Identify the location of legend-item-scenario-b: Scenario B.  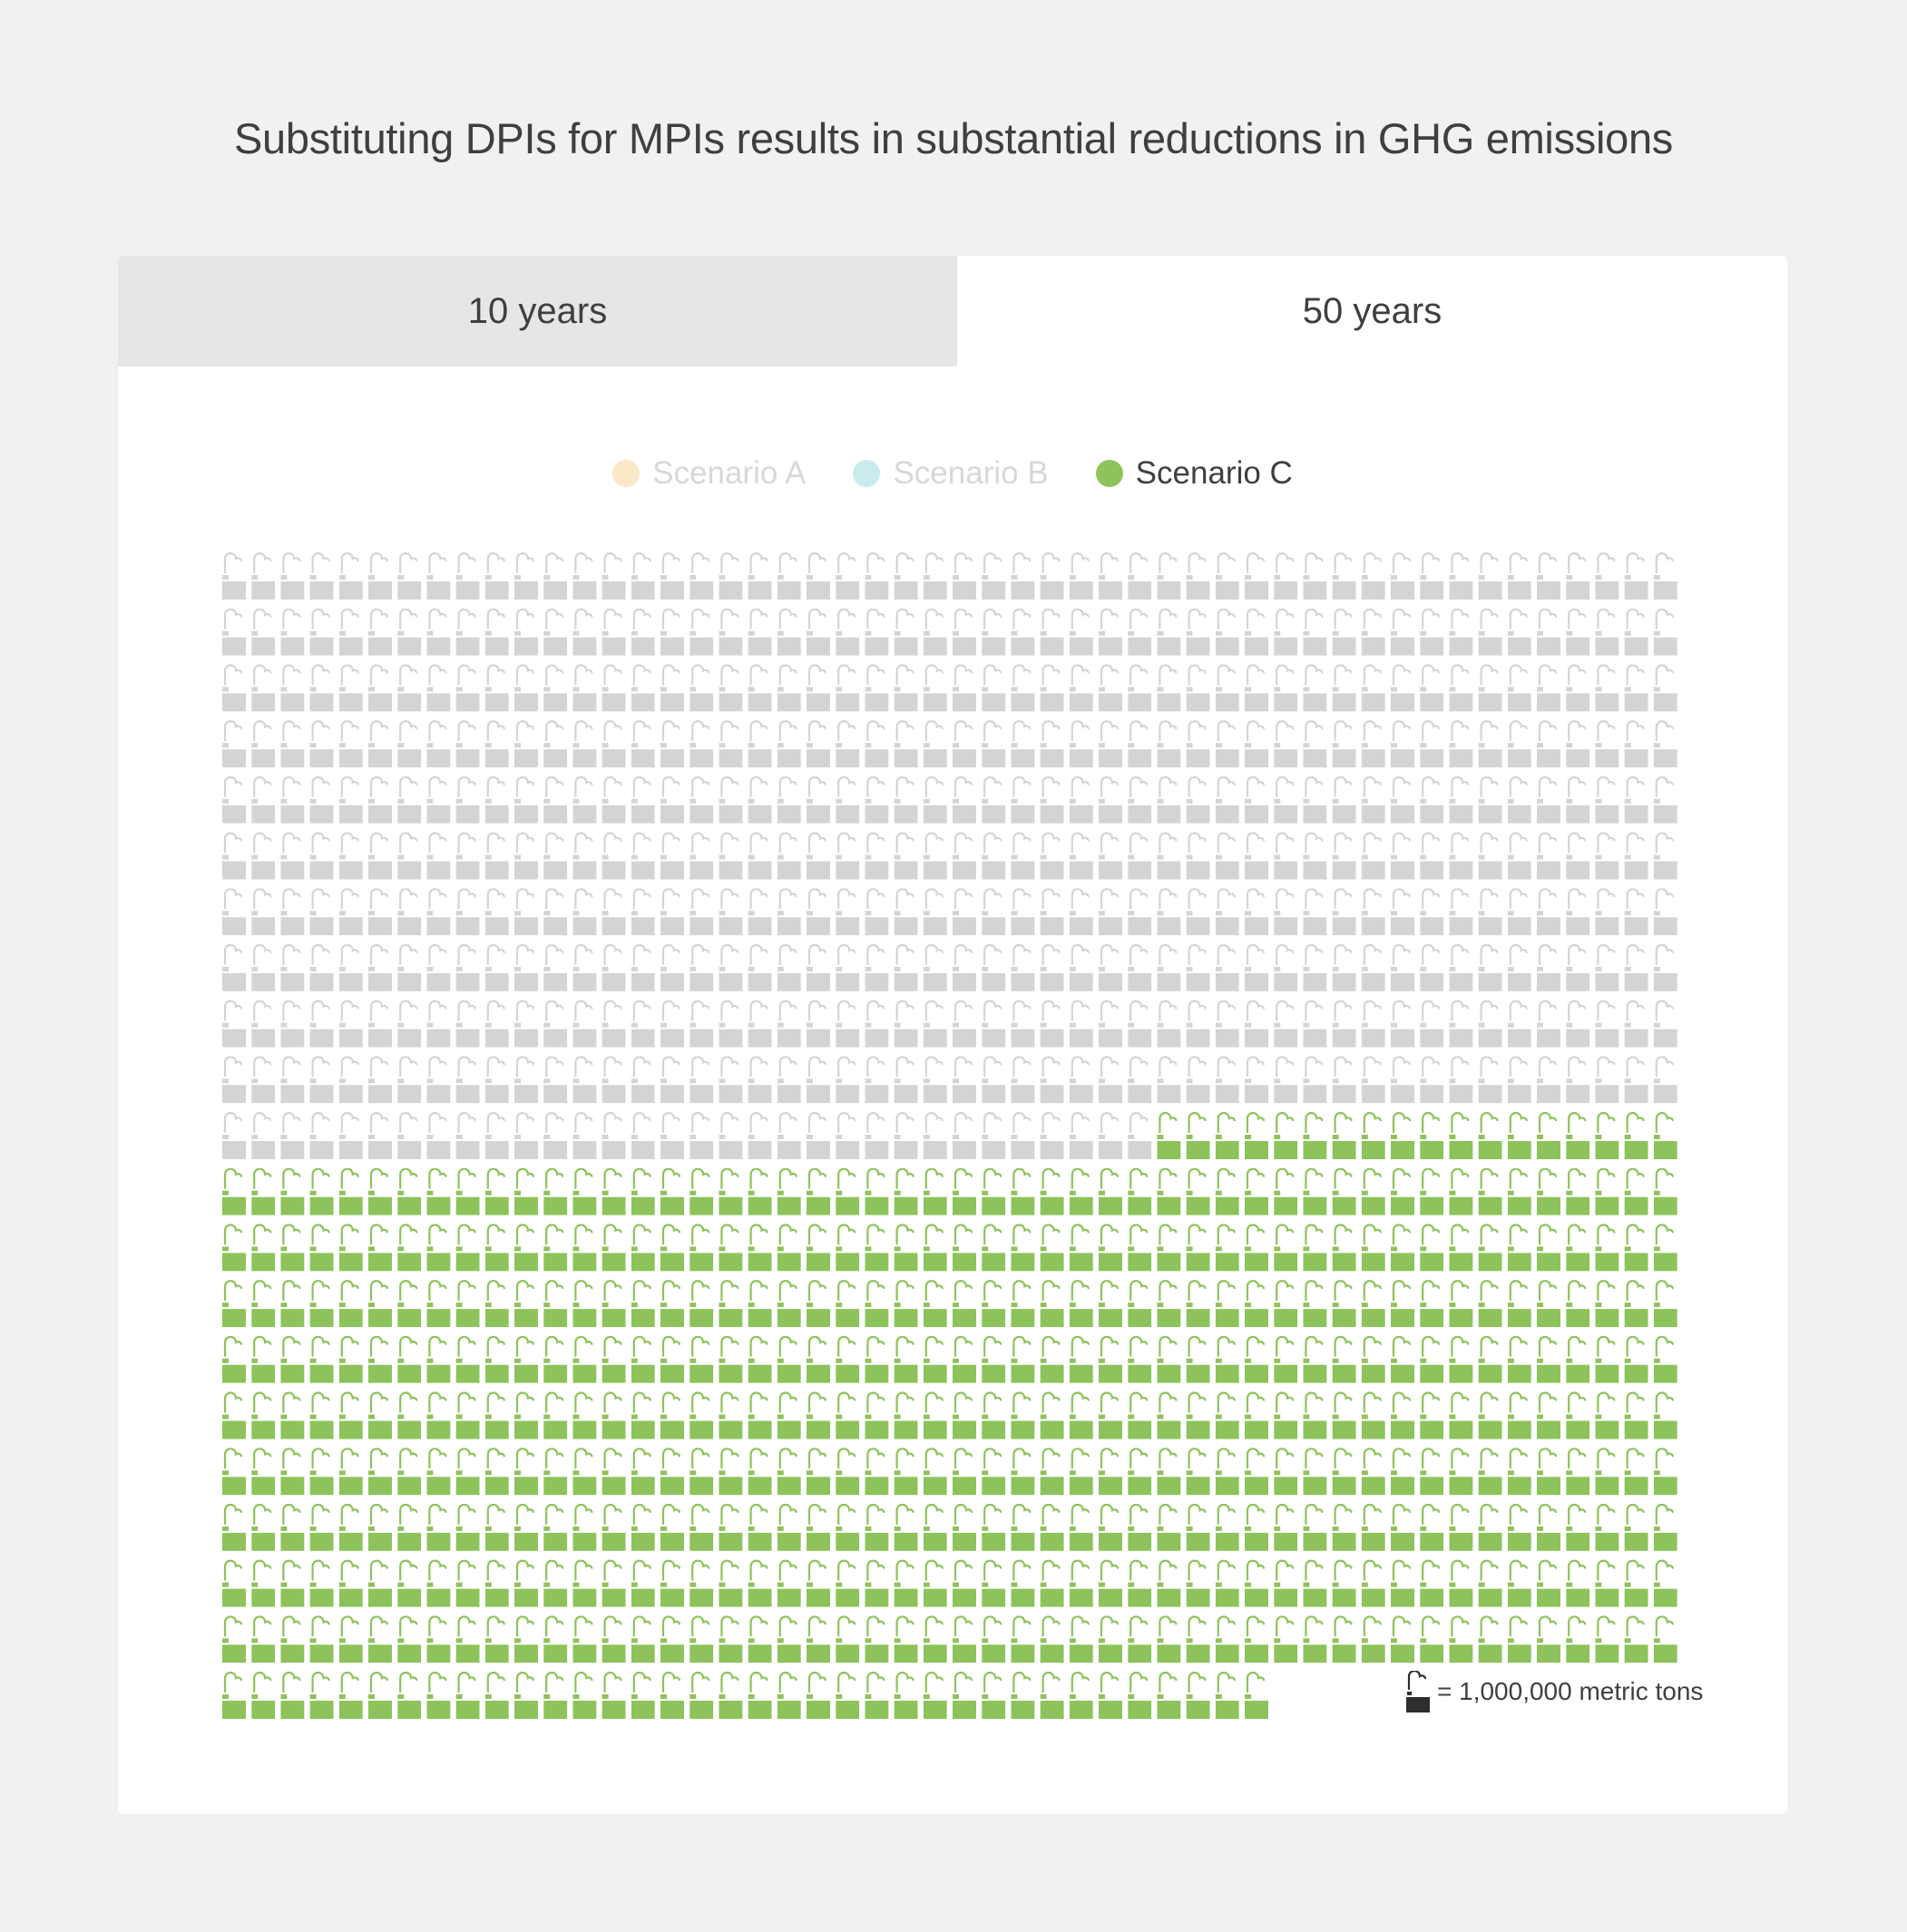
(951, 473).